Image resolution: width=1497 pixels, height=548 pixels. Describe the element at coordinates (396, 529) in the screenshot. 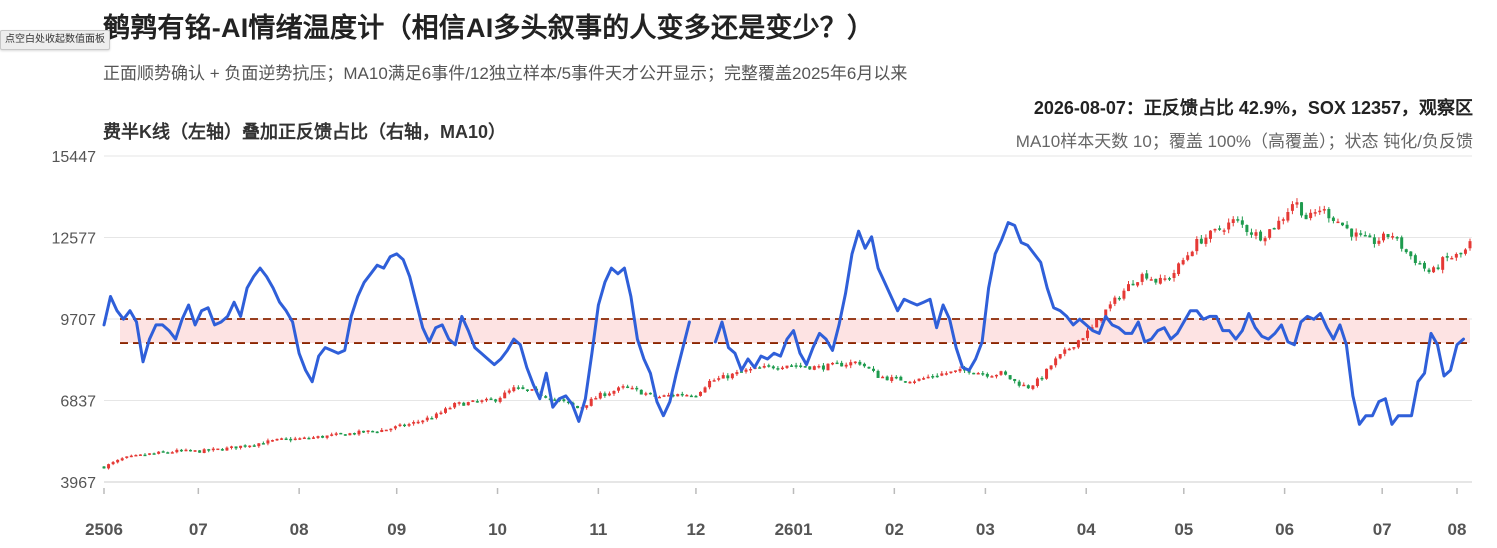

I see `x-tick-label: 09` at that location.